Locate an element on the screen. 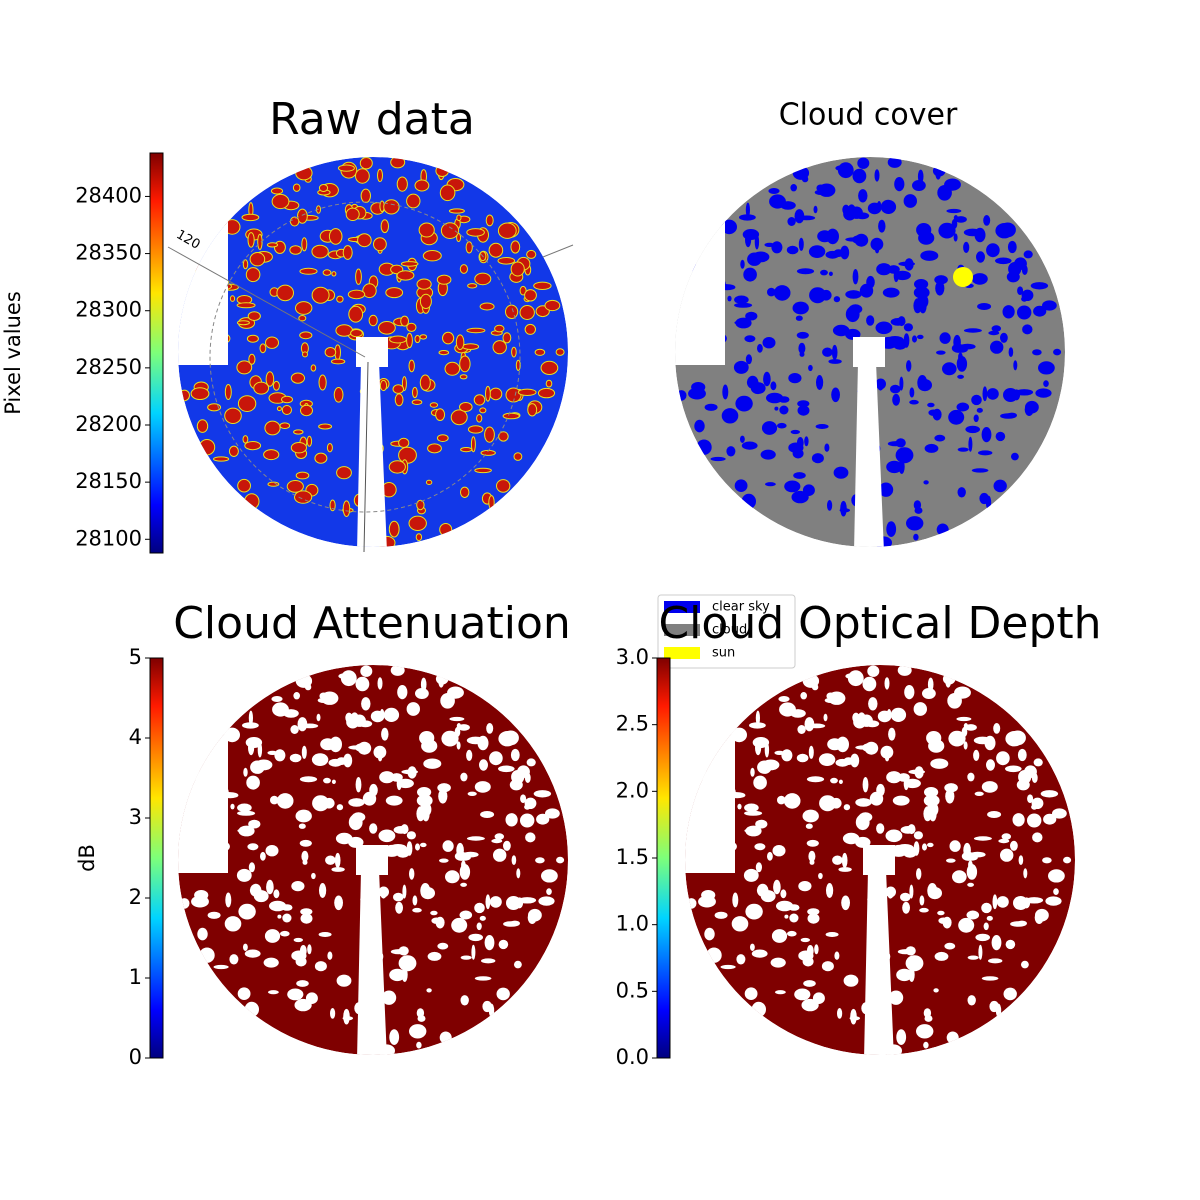 This screenshot has width=1200, height=1200. polar-axis is located at coordinates (366, 457).